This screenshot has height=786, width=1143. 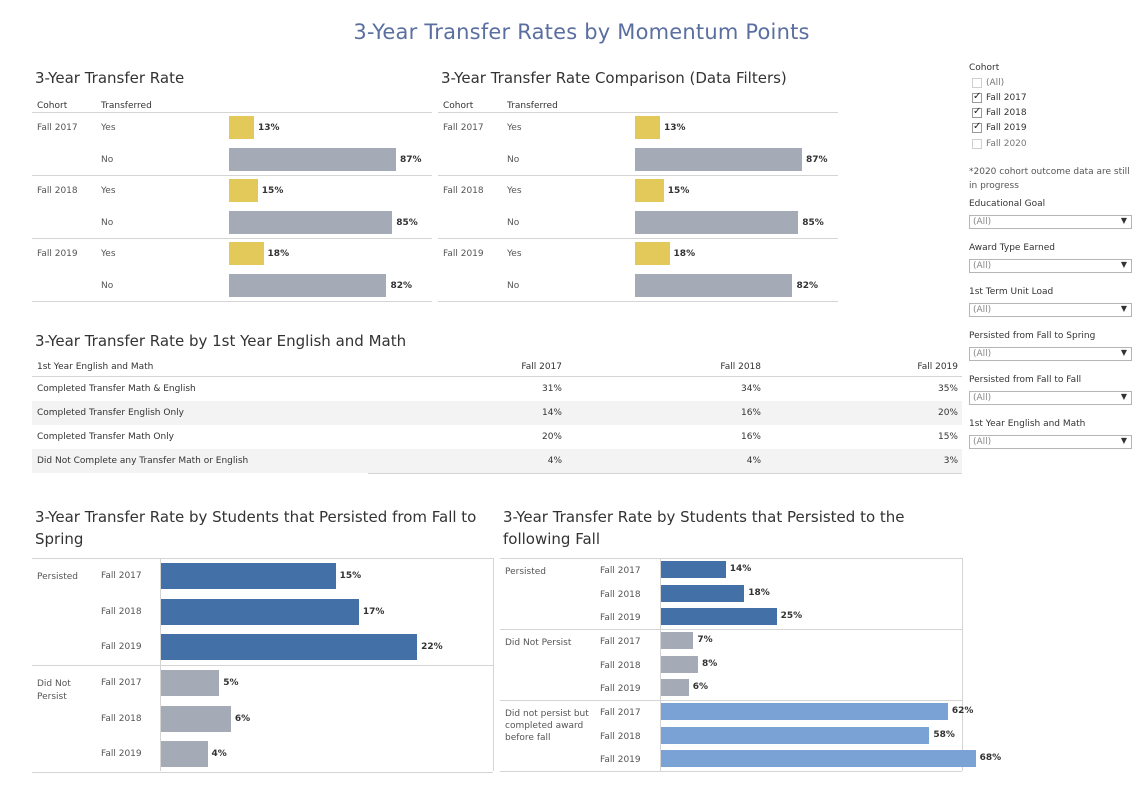 What do you see at coordinates (219, 754) in the screenshot?
I see `data-label: 4%` at bounding box center [219, 754].